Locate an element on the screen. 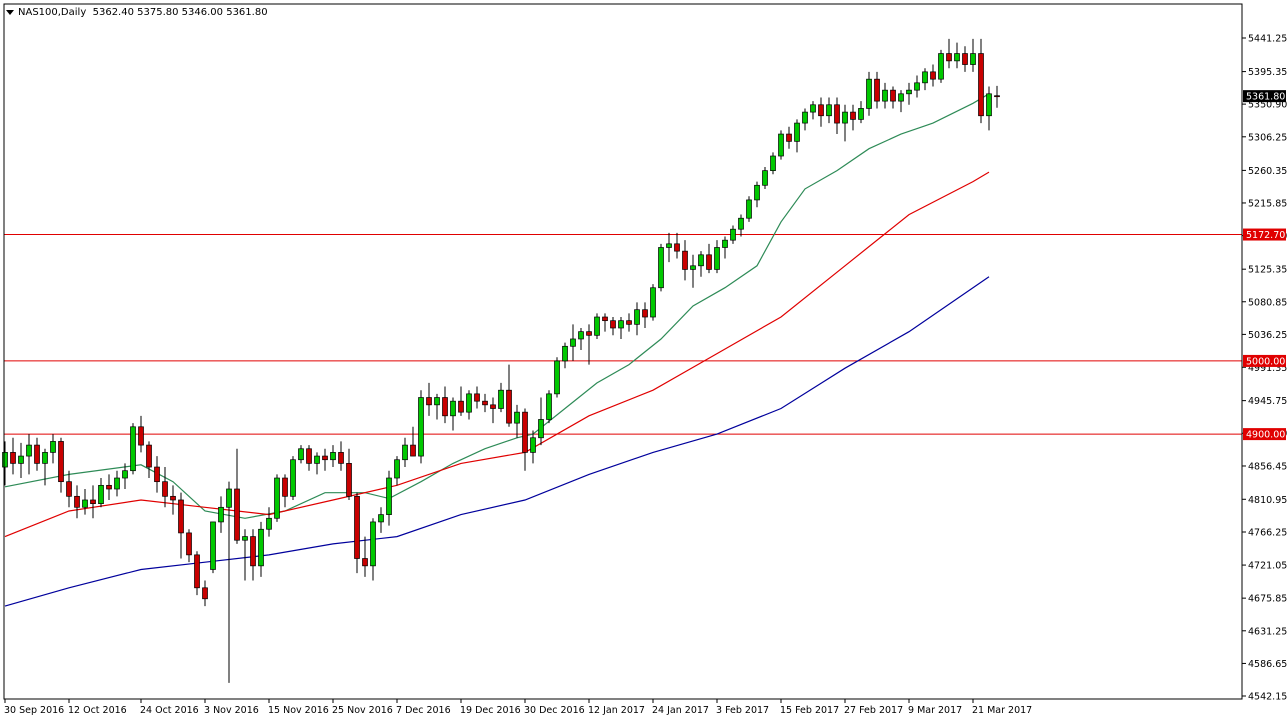  y-tick-label: 4721.05 is located at coordinates (1267, 566).